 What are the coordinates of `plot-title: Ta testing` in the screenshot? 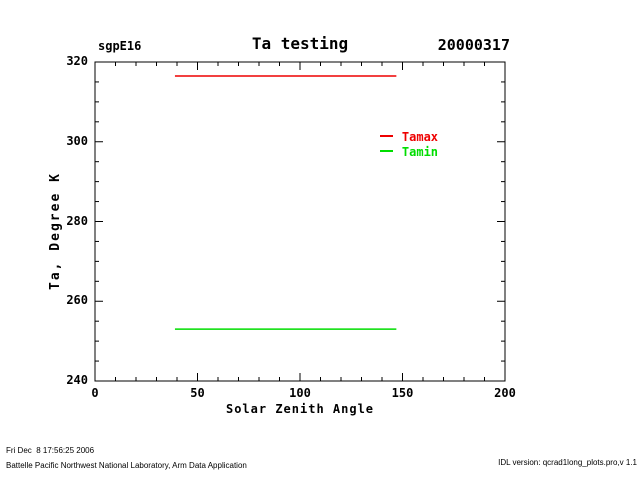 It's located at (300, 43).